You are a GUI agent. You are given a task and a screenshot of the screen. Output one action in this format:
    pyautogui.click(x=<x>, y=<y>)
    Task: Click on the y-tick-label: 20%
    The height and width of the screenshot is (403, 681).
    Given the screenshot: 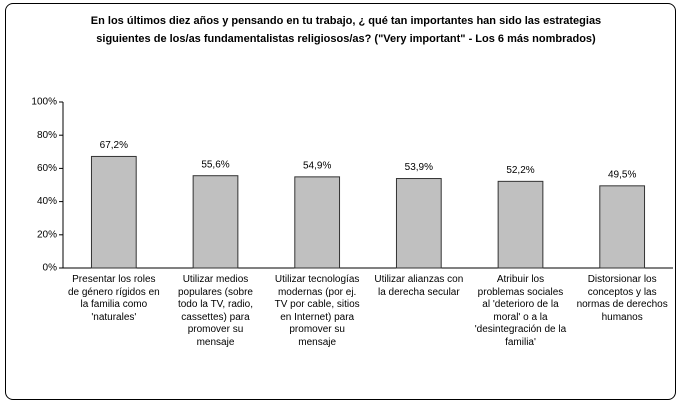 What is the action you would take?
    pyautogui.click(x=47, y=234)
    